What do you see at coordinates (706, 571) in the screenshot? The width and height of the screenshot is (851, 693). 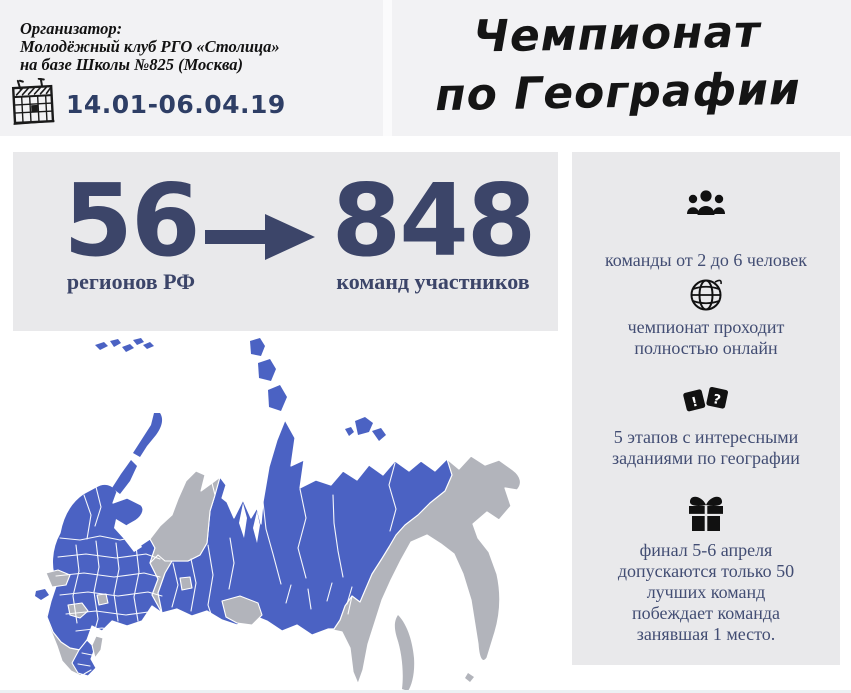 I see `feature-final: допускаются только 50` at bounding box center [706, 571].